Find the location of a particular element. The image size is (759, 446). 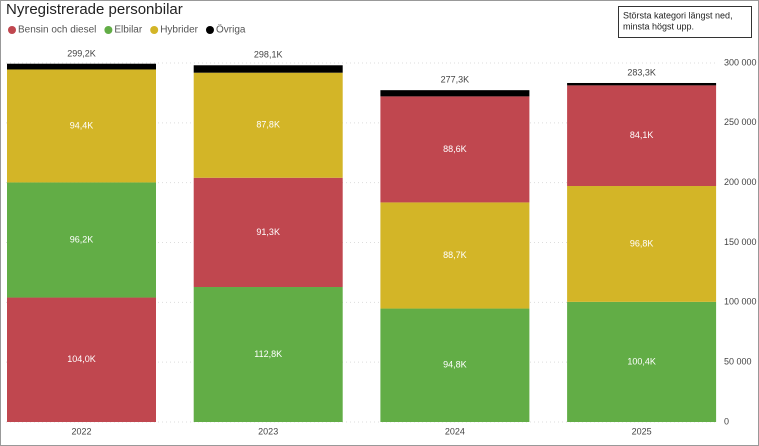

annotation-box is located at coordinates (685, 22).